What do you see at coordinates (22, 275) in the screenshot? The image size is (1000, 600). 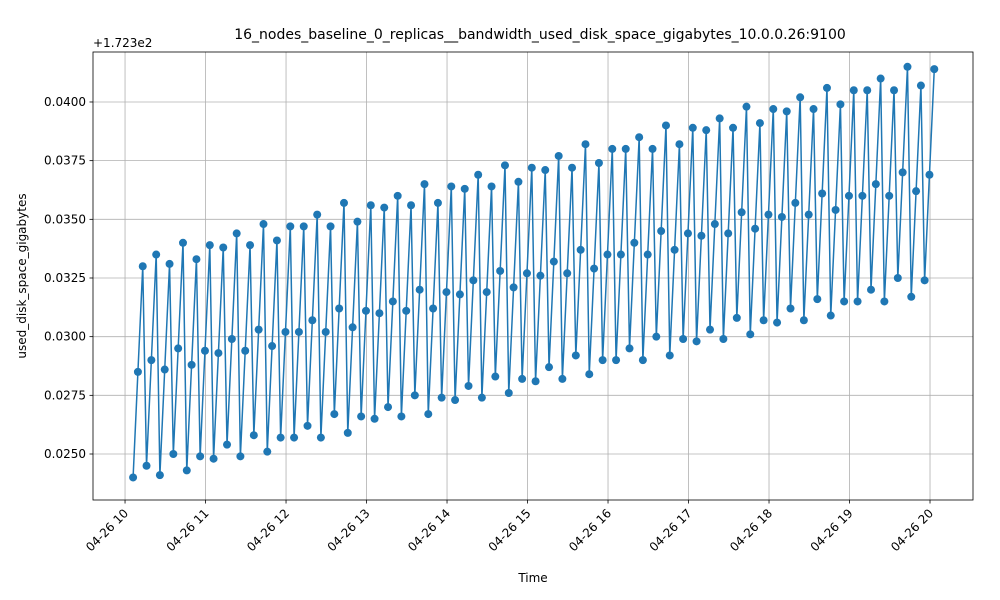 I see `y-axis-label: used_disk_space_gigabytes` at bounding box center [22, 275].